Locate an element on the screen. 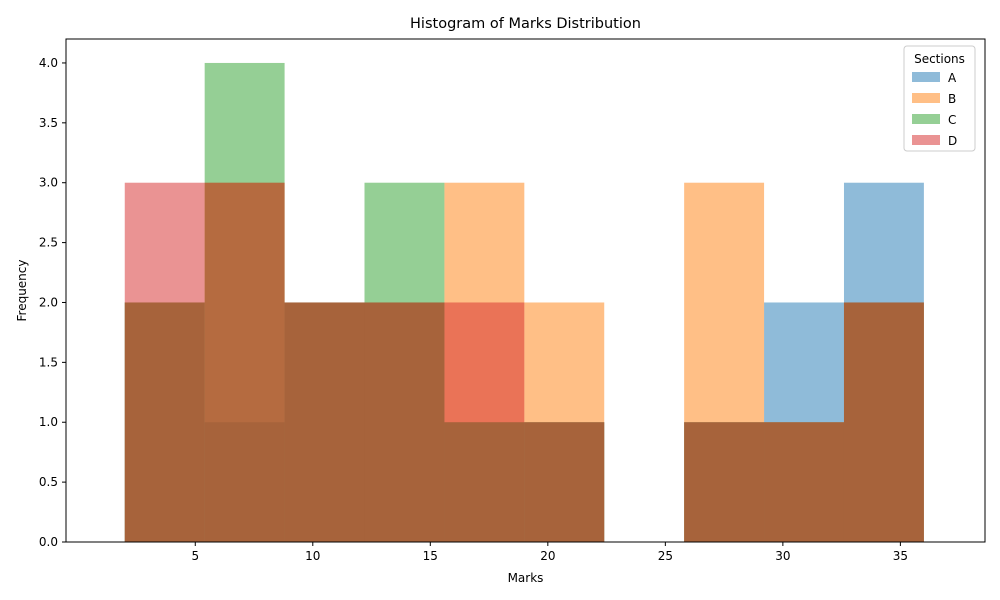 The image size is (1000, 600). x-tick-label: 25 is located at coordinates (665, 556).